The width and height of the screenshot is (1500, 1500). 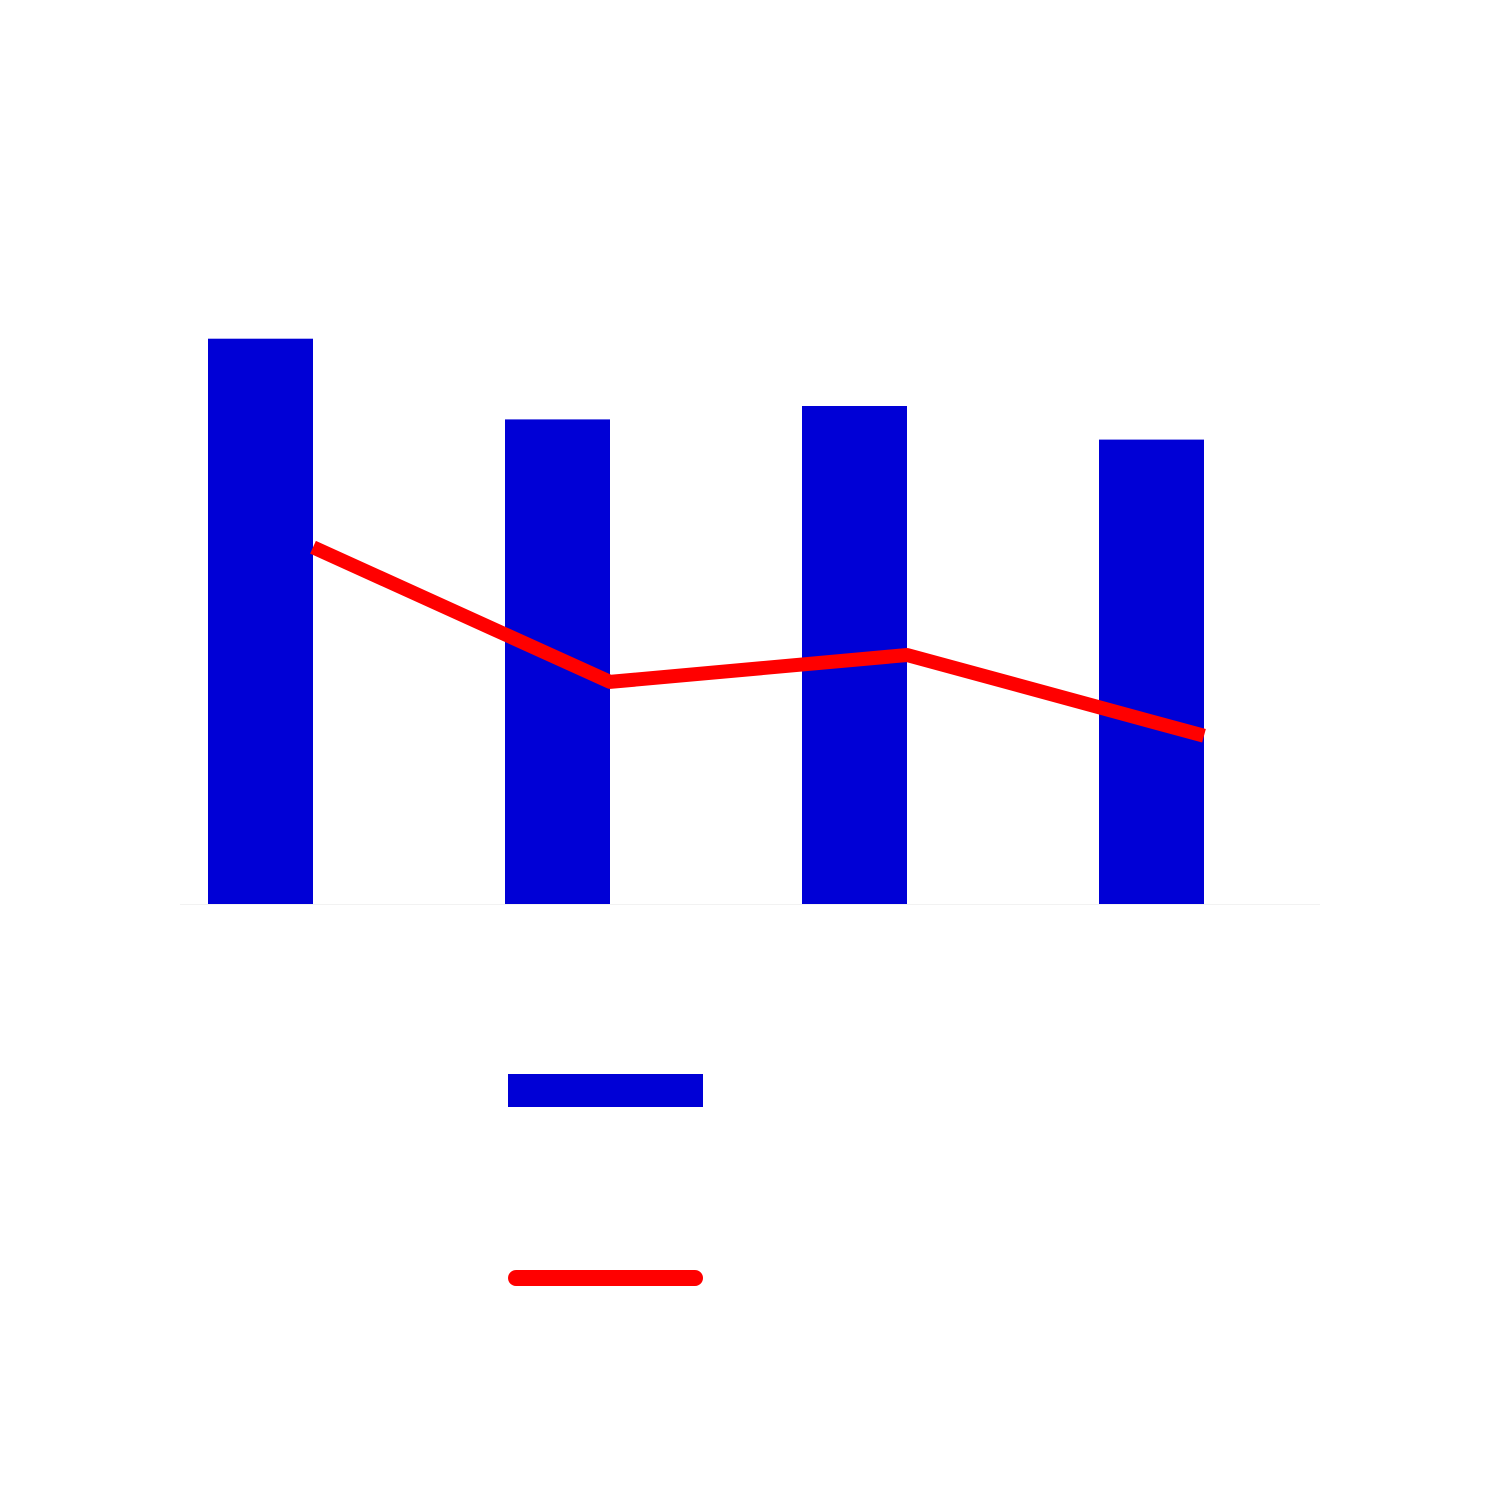 What do you see at coordinates (758, 641) in the screenshot?
I see `line-series` at bounding box center [758, 641].